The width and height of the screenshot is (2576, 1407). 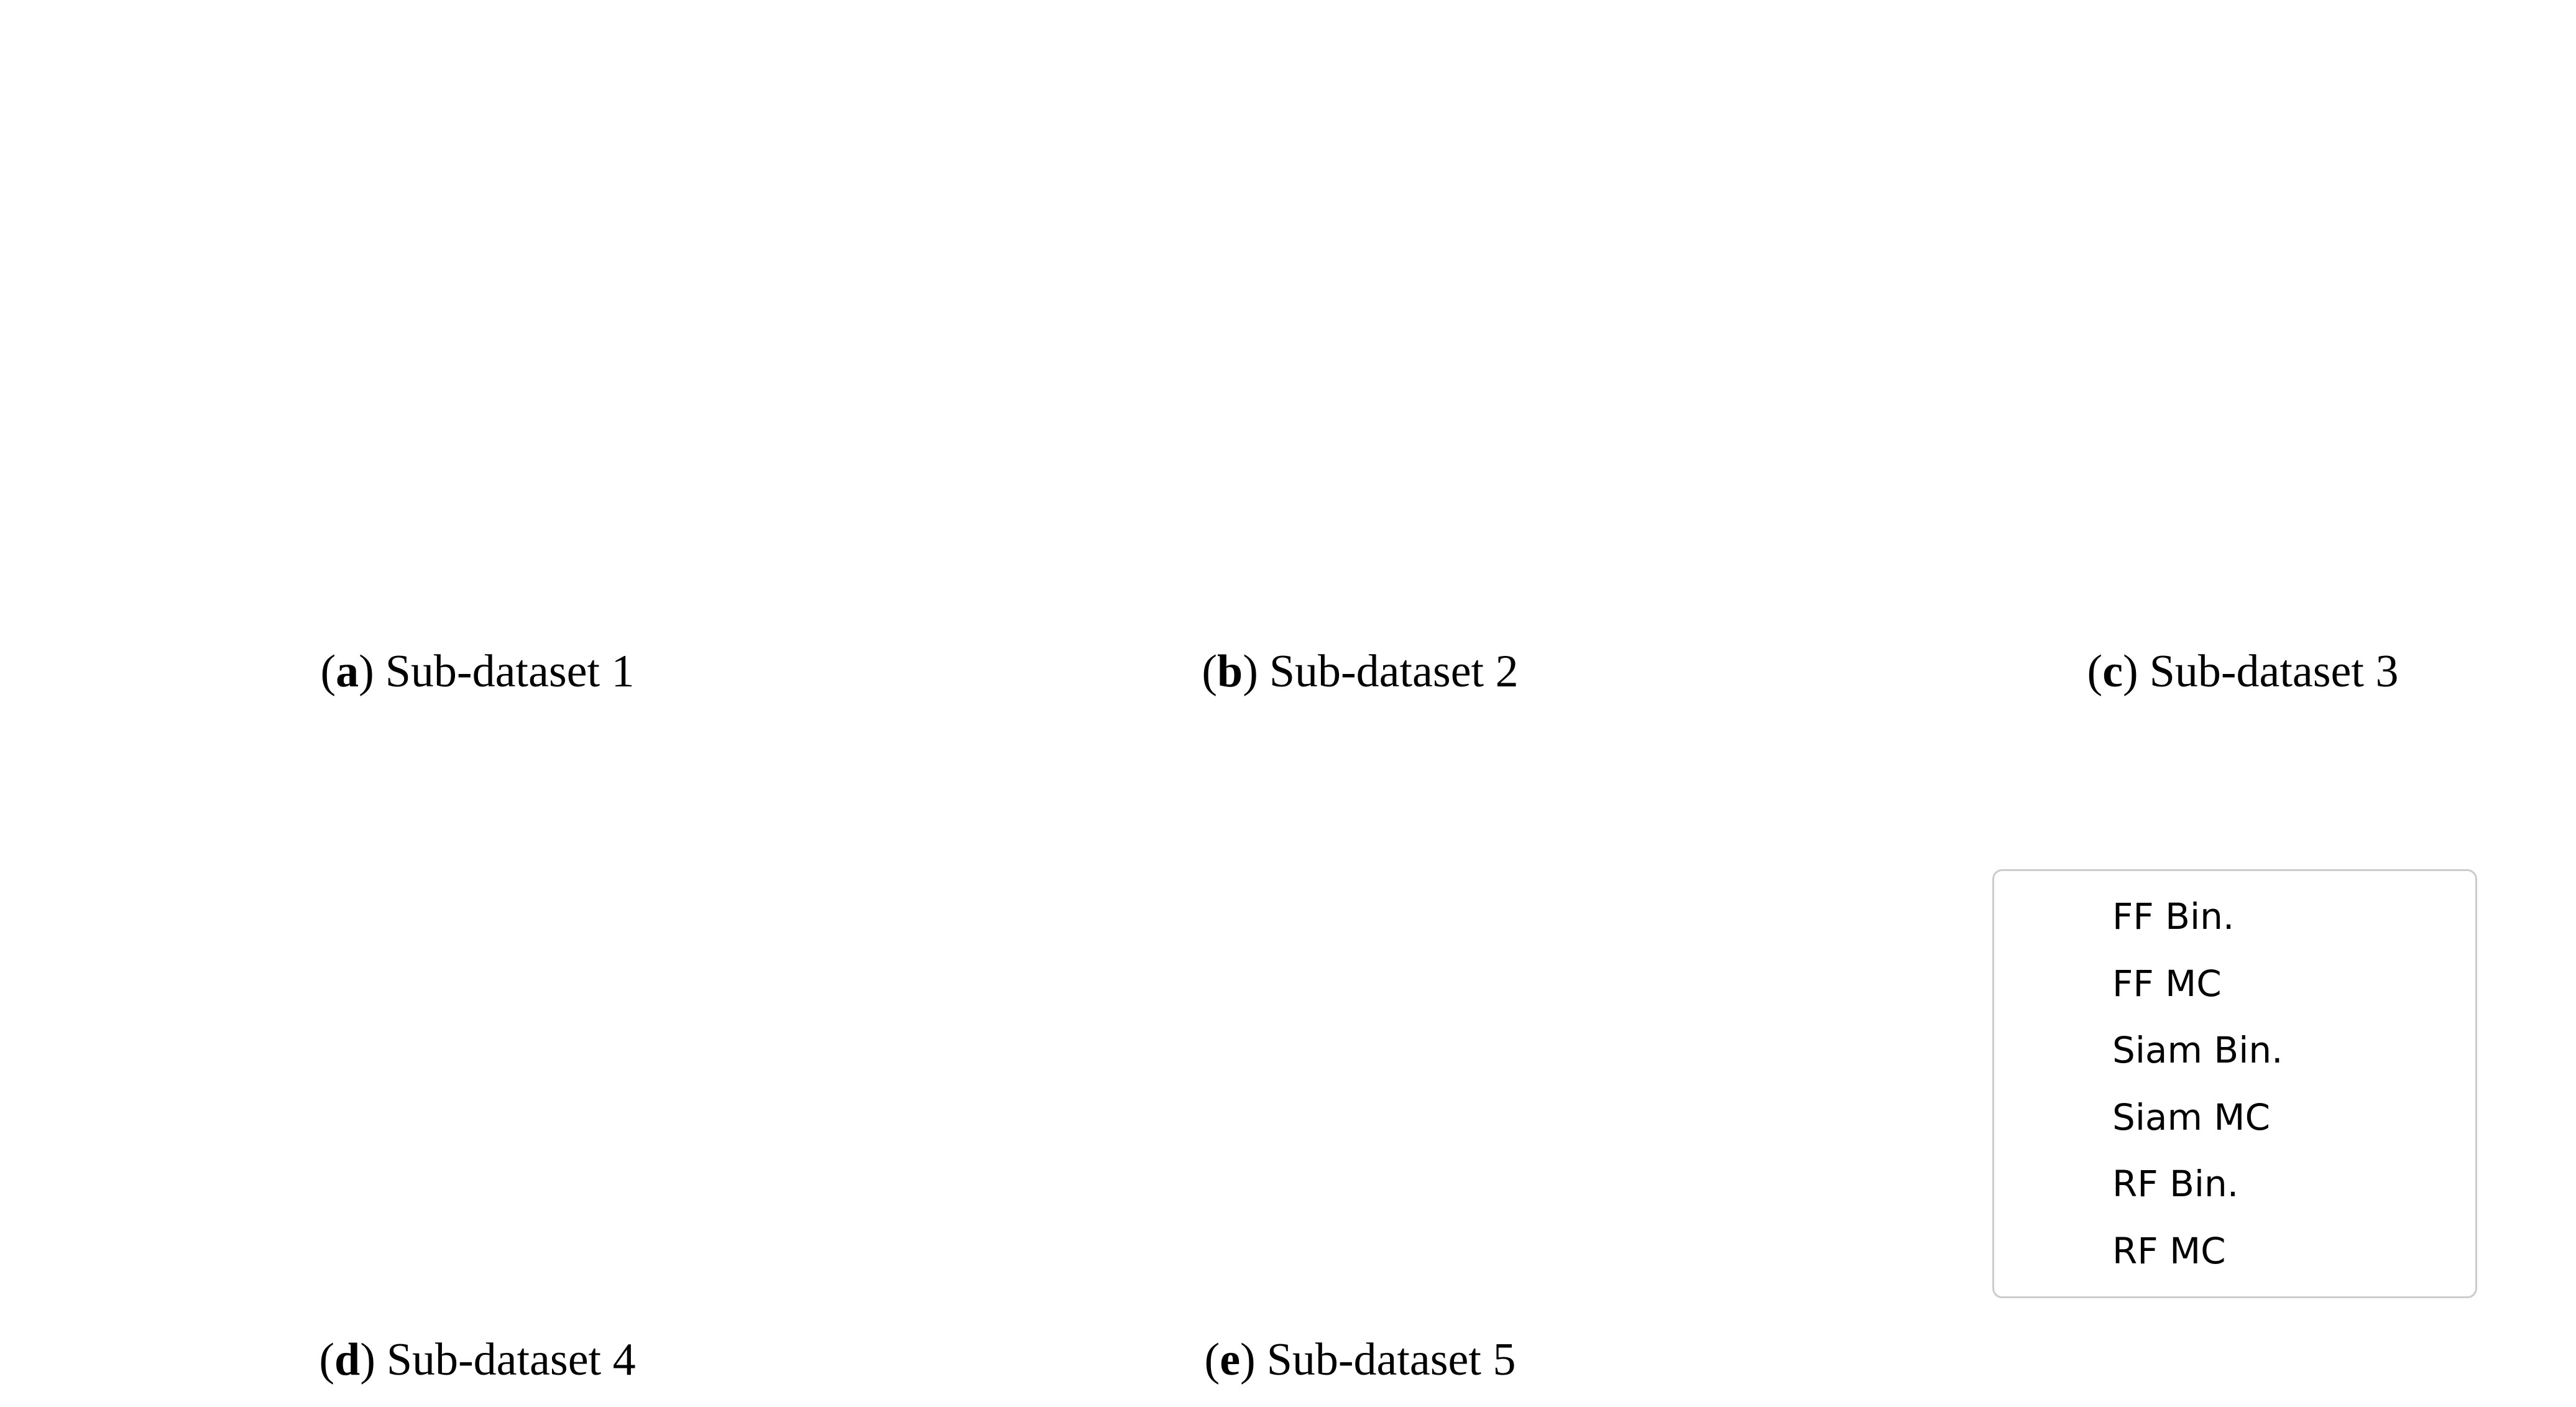 I want to click on caption-label: Sub-dataset 1, so click(x=510, y=671).